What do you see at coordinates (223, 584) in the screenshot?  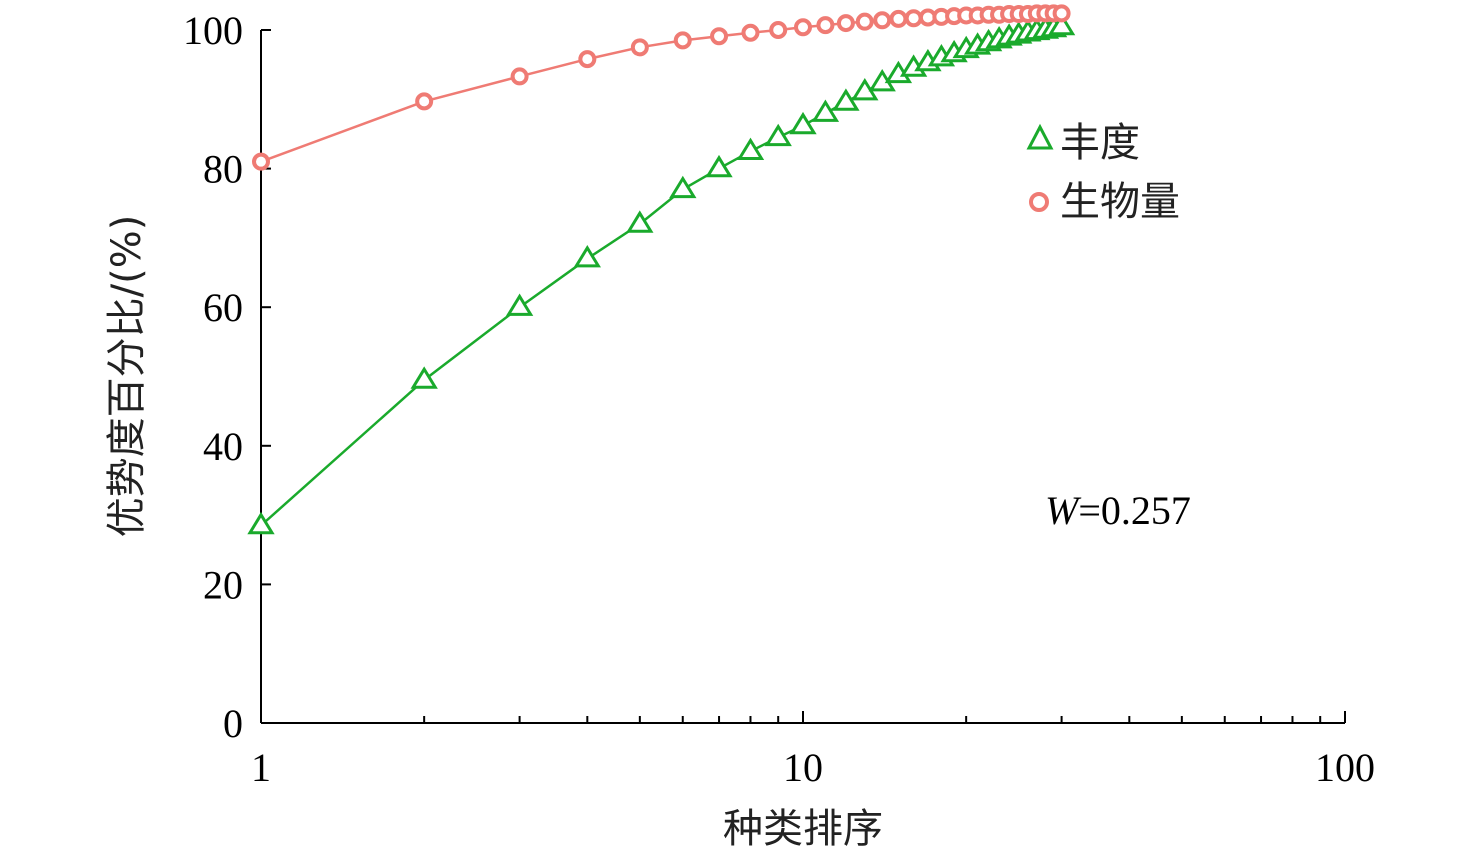 I see `y-tick-label: 20` at bounding box center [223, 584].